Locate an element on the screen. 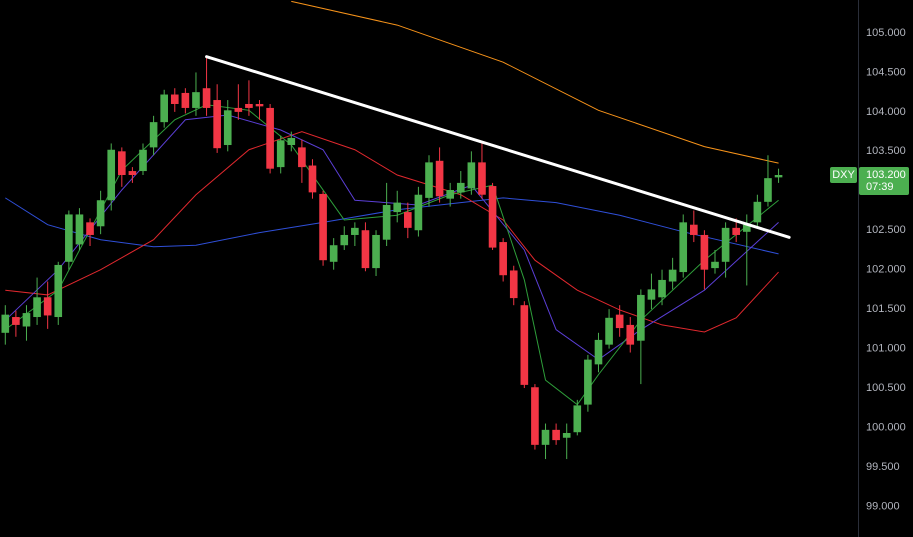 This screenshot has height=537, width=913. symbol-label: DXY is located at coordinates (843, 175).